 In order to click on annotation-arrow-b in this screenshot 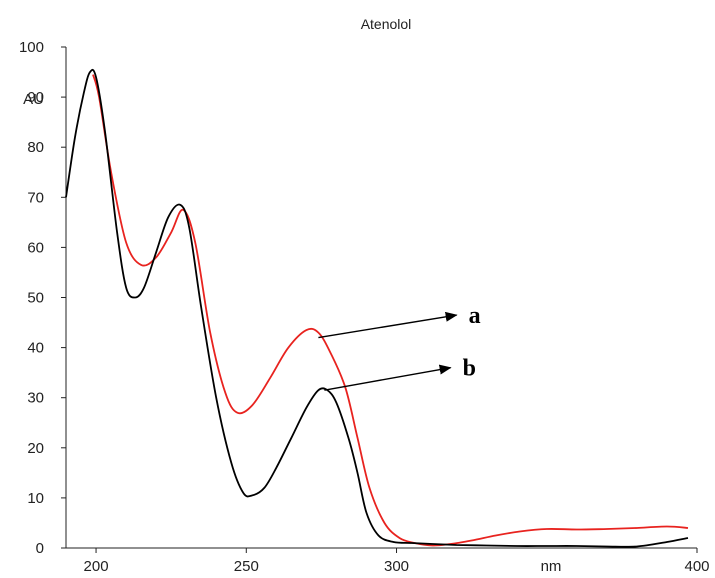, I will do `click(388, 377)`.